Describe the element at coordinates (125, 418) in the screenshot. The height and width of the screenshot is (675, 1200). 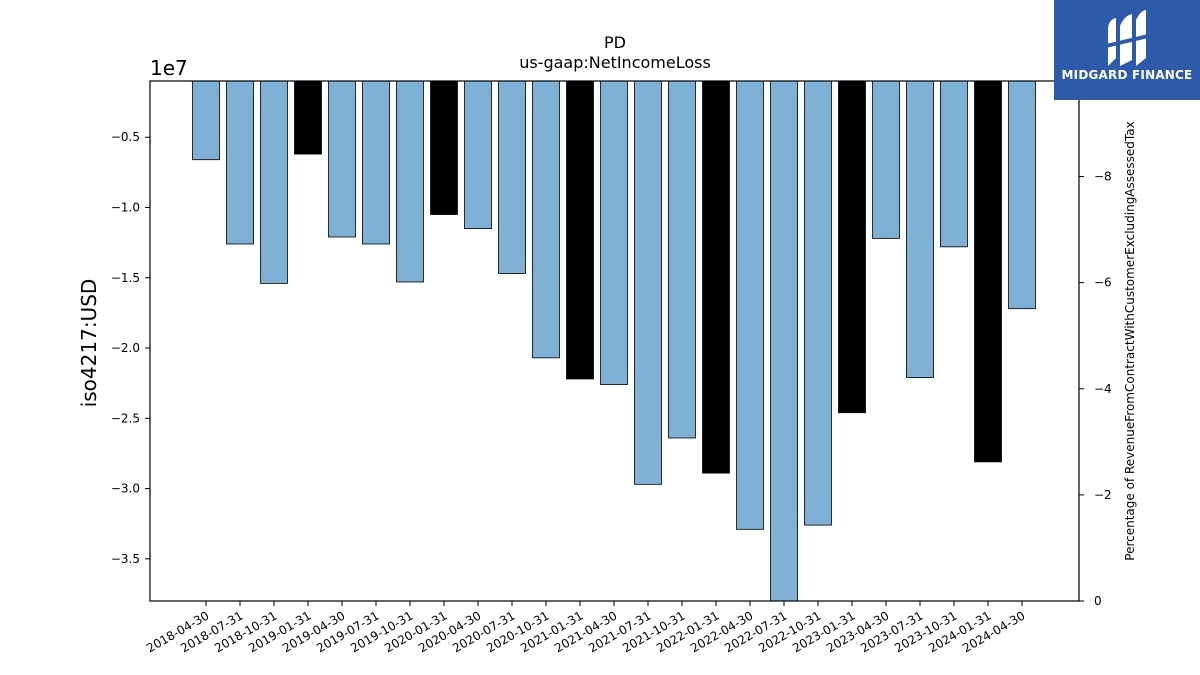
I see `y-tick-label: −2.5` at that location.